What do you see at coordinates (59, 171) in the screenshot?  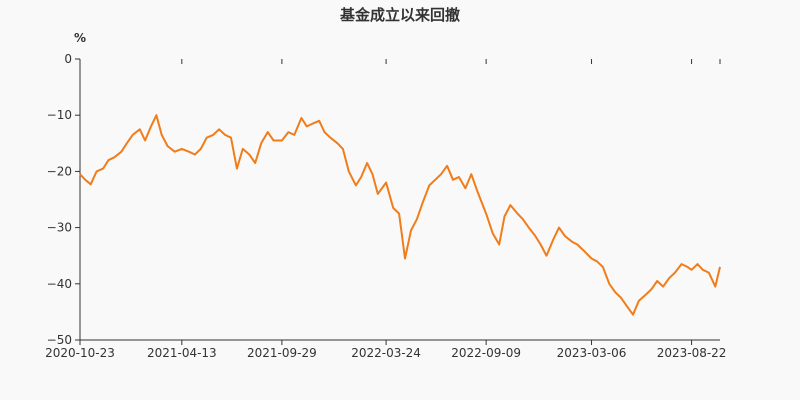 I see `y-tick-label: −20` at bounding box center [59, 171].